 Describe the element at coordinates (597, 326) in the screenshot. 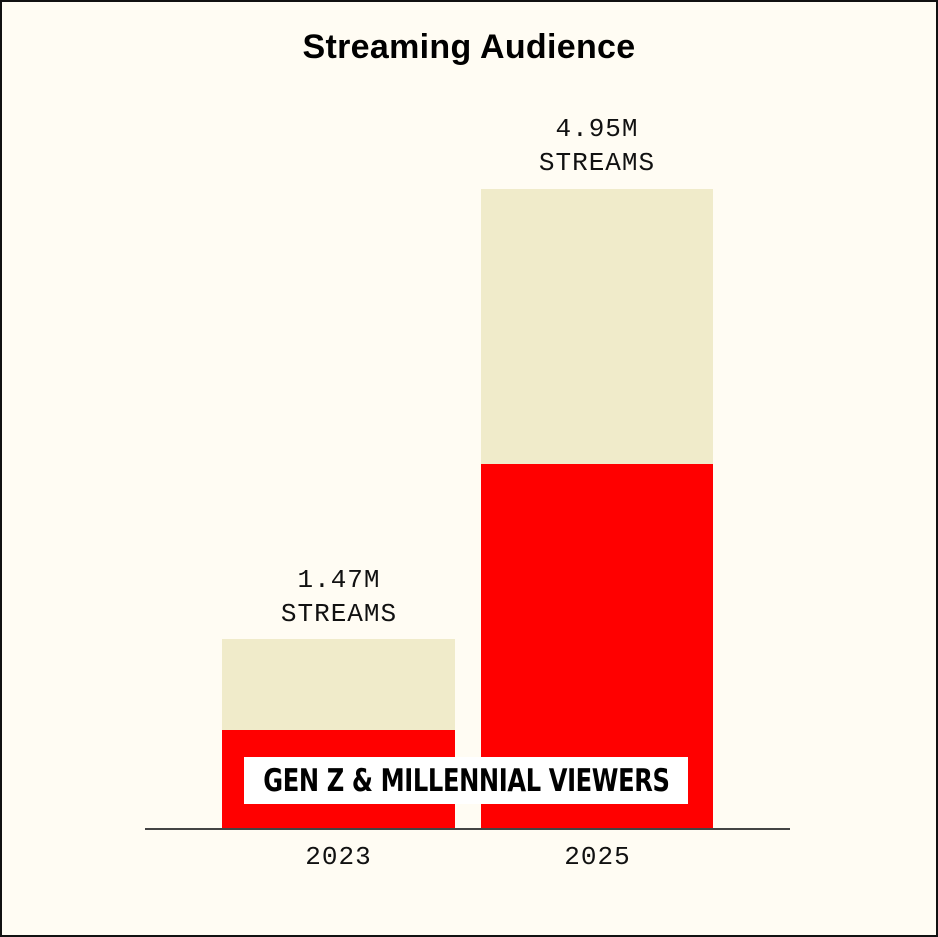

I see `bar-segment-total-2025` at that location.